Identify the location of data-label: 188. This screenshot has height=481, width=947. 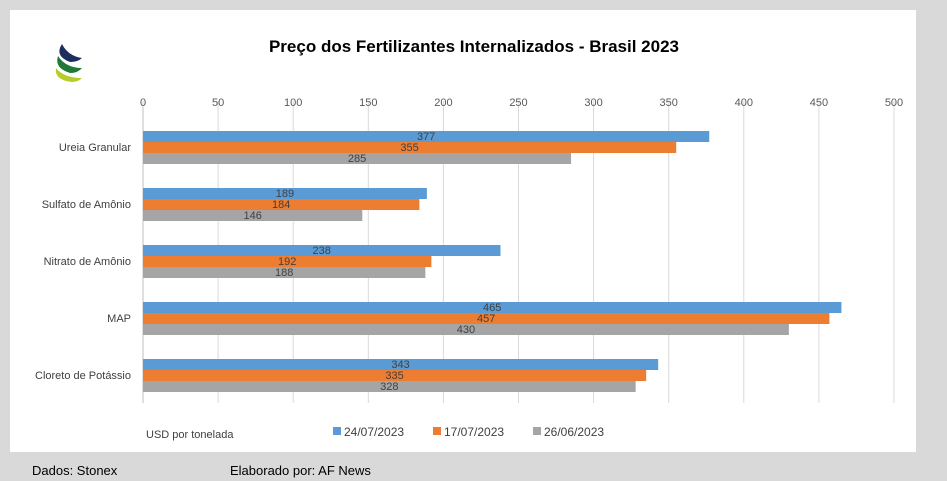
(284, 273).